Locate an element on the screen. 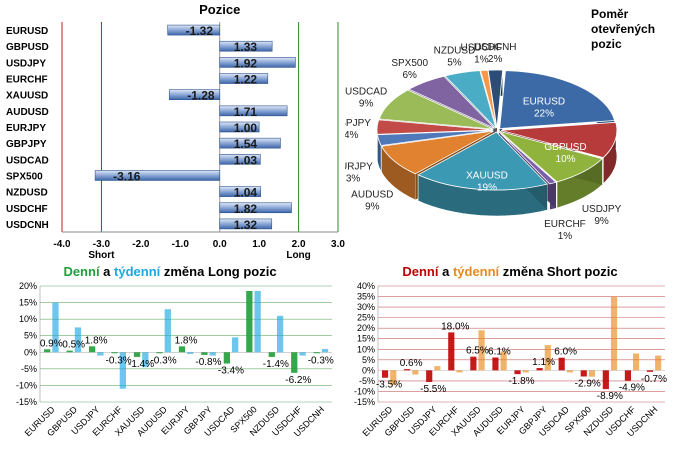 The width and height of the screenshot is (680, 464). category-label: GBPJPY is located at coordinates (26, 144).